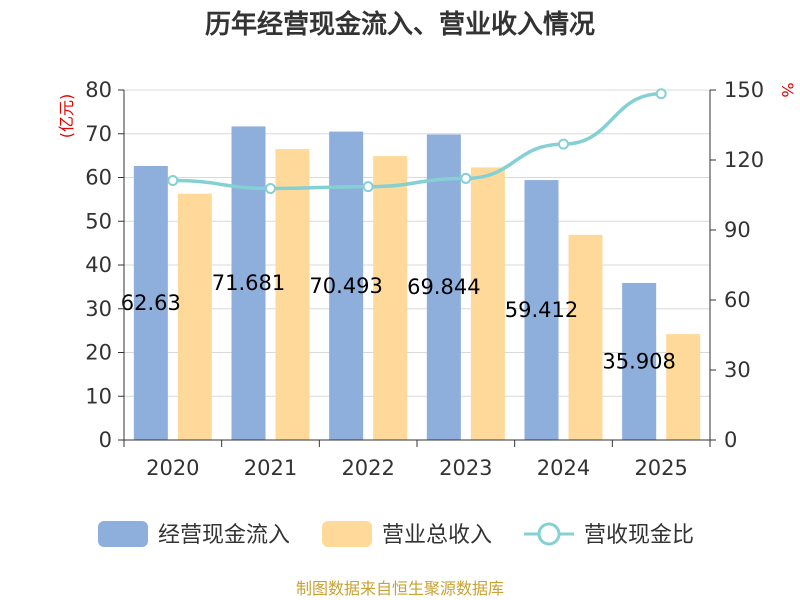 The image size is (800, 600). What do you see at coordinates (98, 90) in the screenshot?
I see `left-tick-label: 80` at bounding box center [98, 90].